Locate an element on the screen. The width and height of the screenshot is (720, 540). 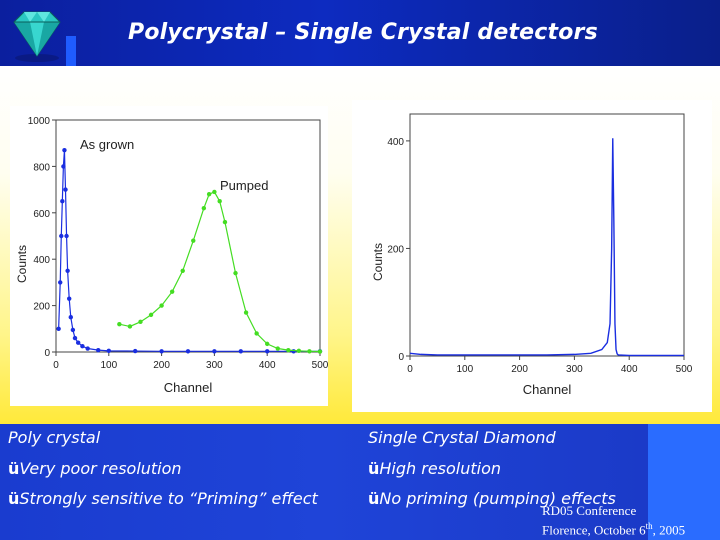
left-bullet-1: üVery poor resolution is located at coordinates (95, 468).